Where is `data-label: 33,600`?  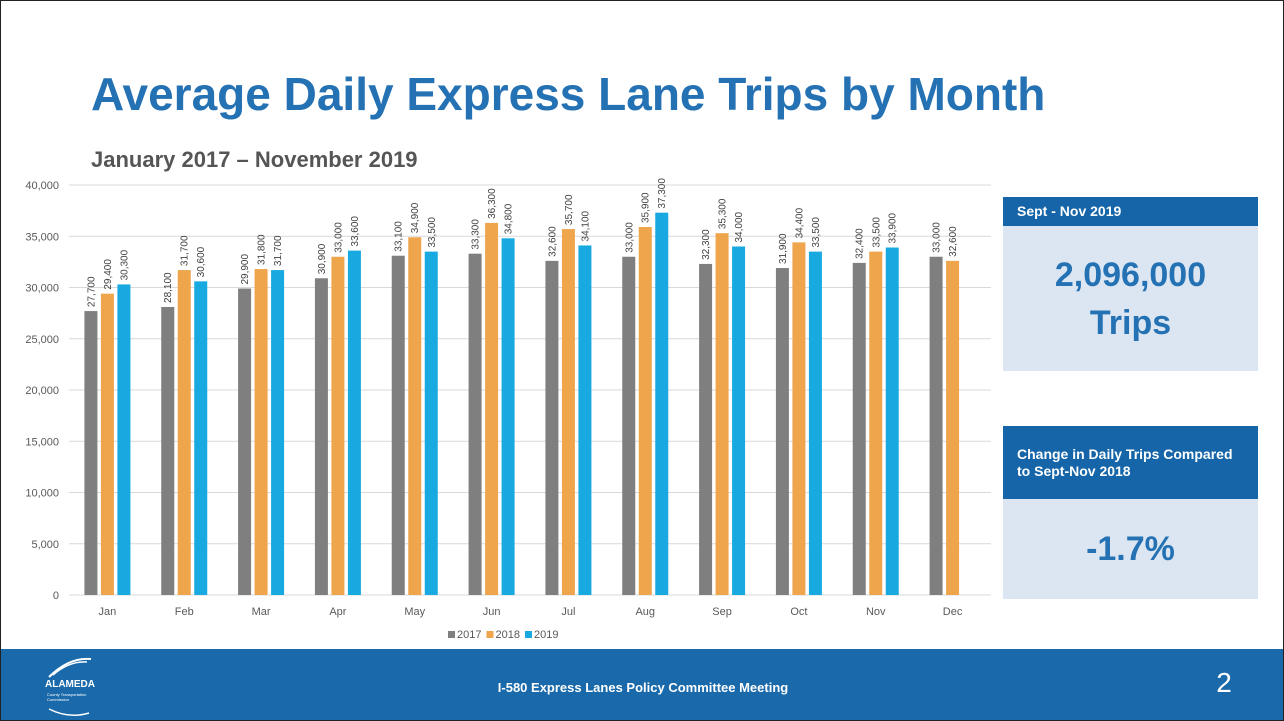 data-label: 33,600 is located at coordinates (355, 231).